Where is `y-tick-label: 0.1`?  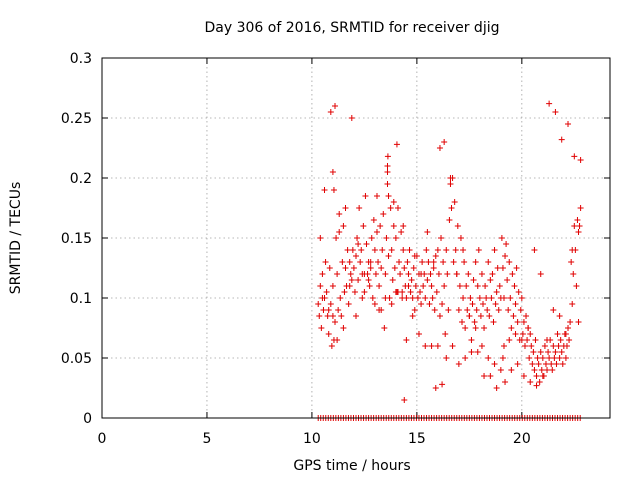
y-tick-label: 0.1 is located at coordinates (81, 299).